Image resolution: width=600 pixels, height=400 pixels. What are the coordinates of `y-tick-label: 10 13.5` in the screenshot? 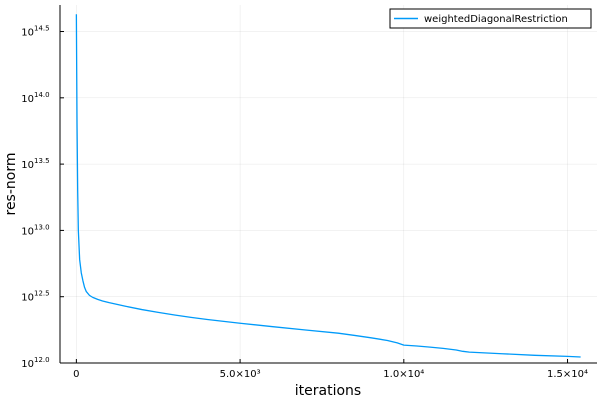 It's located at (35, 164).